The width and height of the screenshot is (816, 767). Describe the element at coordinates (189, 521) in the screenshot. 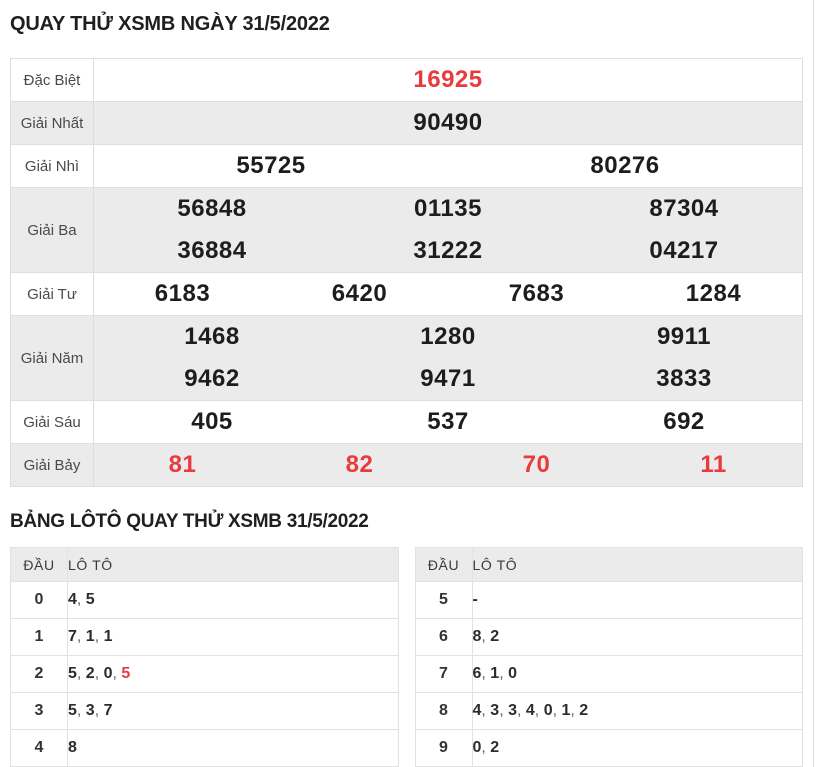

I see `loto-title: BẢNG LÔTÔ QUAY THỬ XSMB 31/5/2022` at that location.